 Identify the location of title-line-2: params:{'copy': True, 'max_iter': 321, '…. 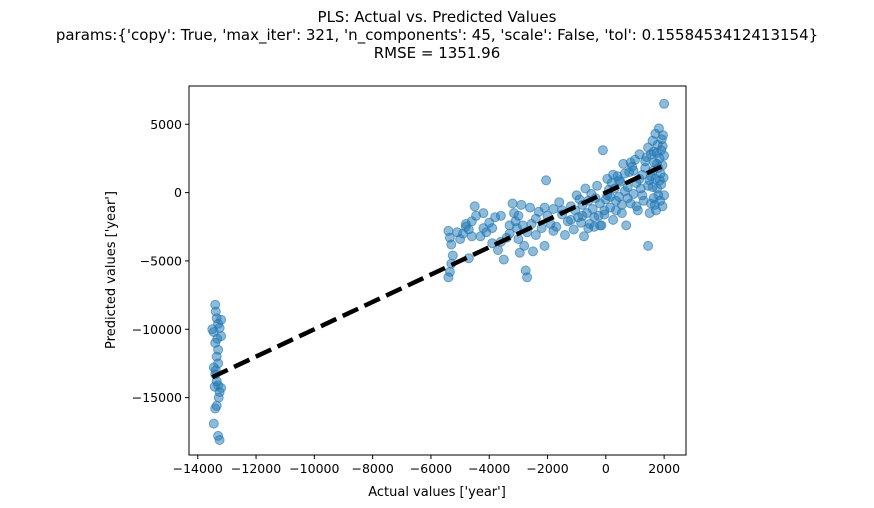
(437, 35).